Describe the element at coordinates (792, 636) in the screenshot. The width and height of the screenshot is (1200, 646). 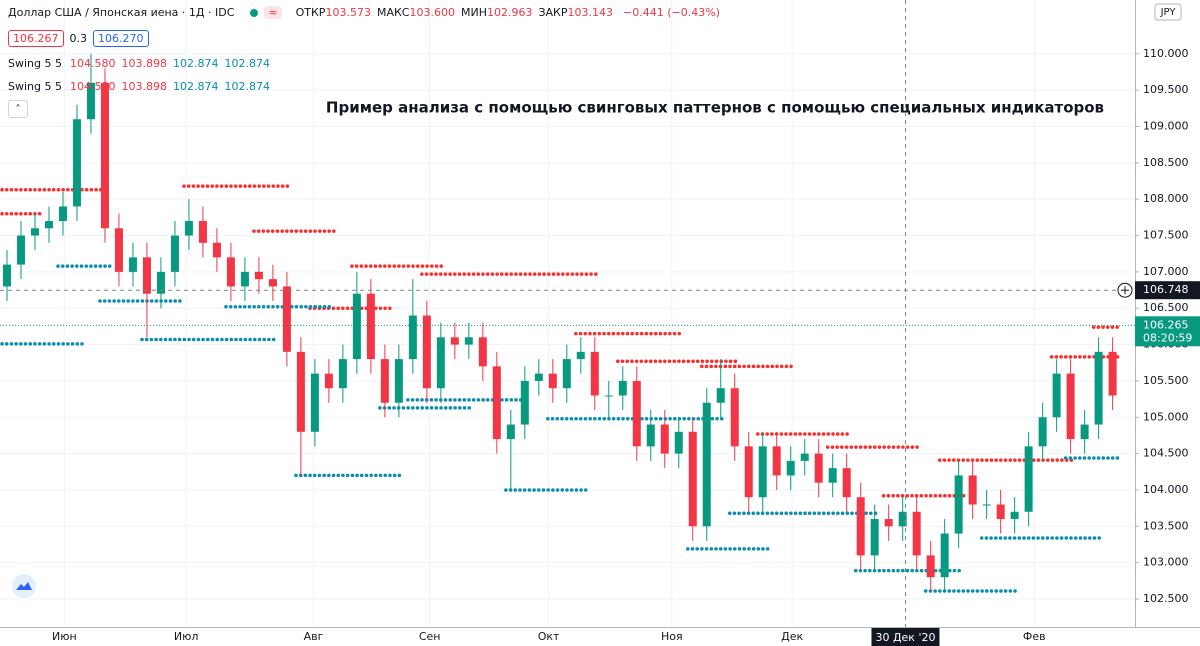
I see `x-tick-label: Дек` at that location.